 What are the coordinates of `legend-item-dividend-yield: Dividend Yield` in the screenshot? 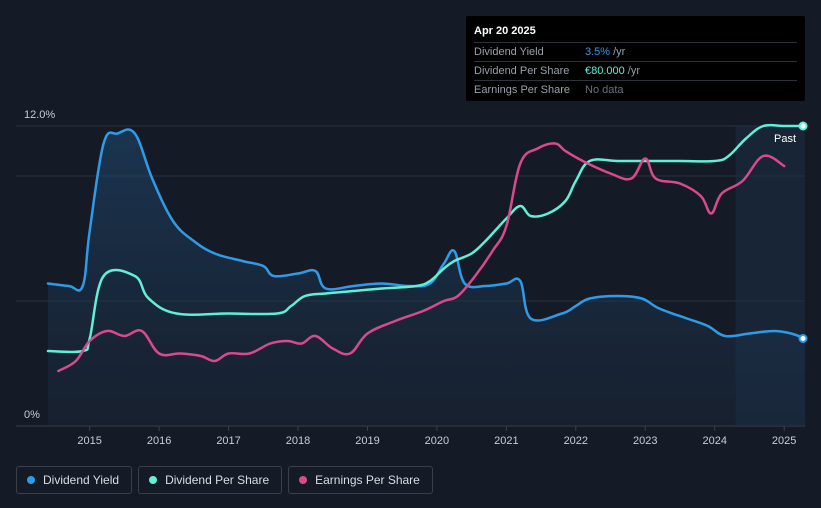 It's located at (74, 480).